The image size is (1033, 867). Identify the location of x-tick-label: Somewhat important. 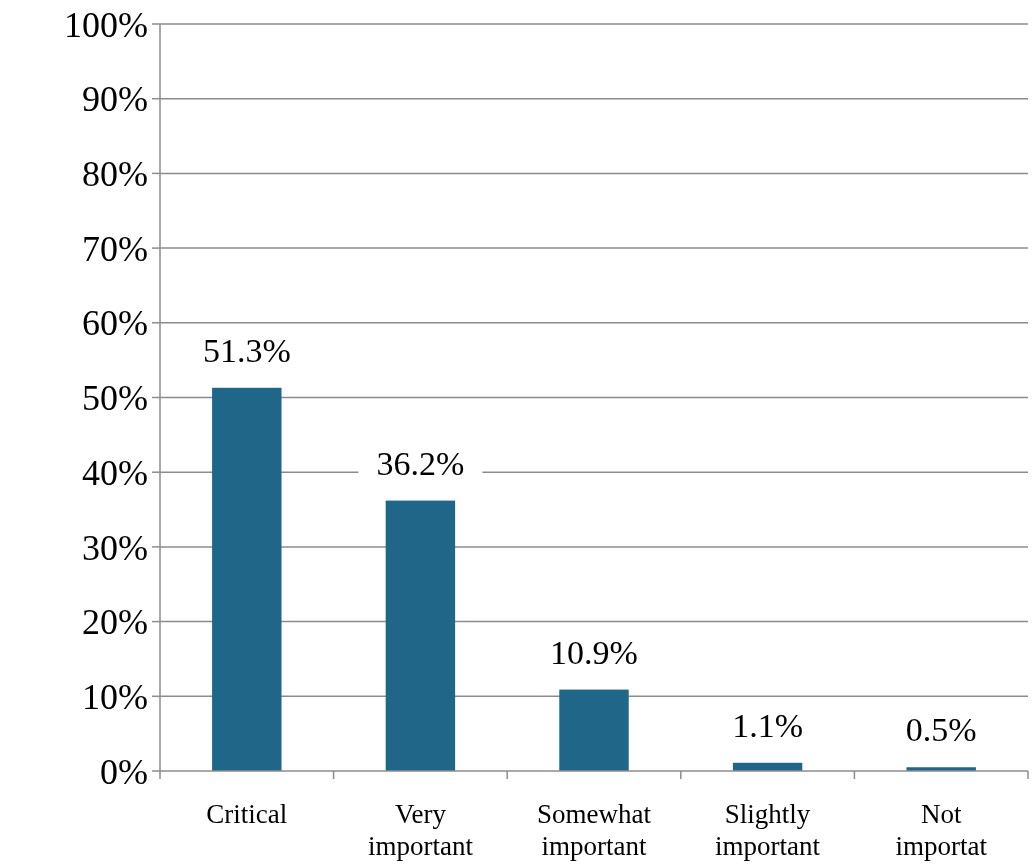
(594, 830).